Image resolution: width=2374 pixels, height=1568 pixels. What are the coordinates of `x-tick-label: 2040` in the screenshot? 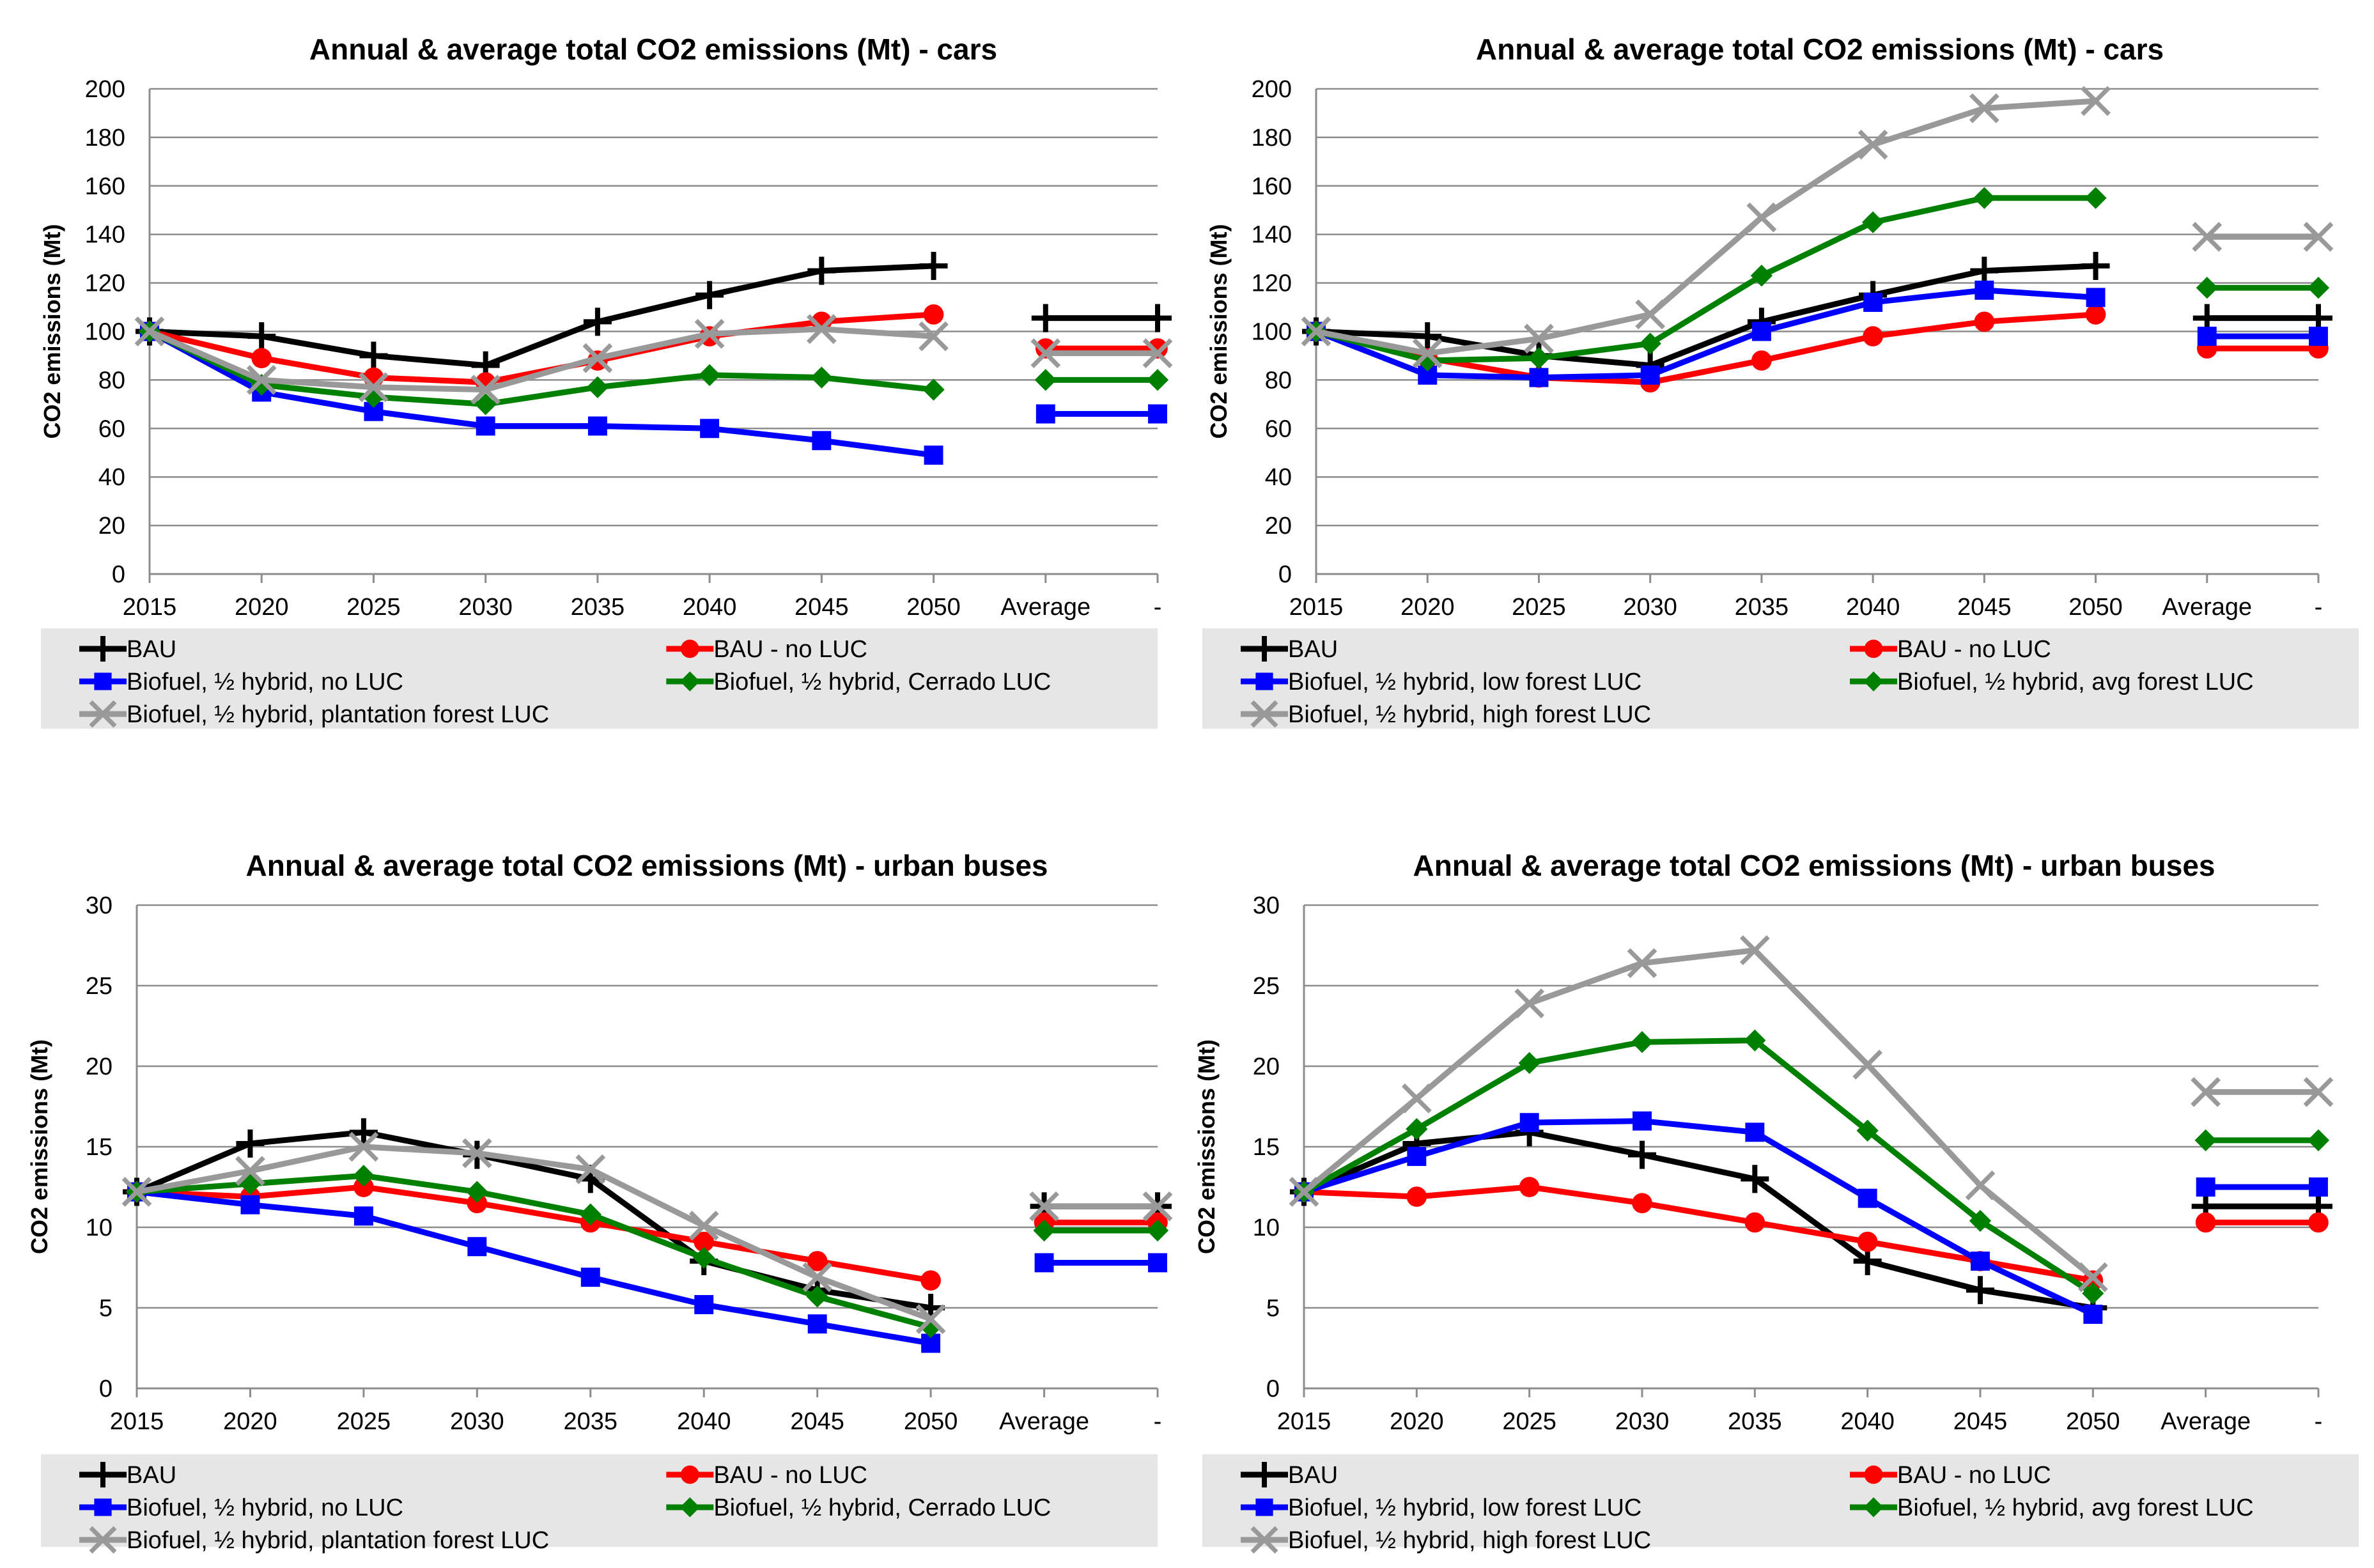 It's located at (1867, 1421).